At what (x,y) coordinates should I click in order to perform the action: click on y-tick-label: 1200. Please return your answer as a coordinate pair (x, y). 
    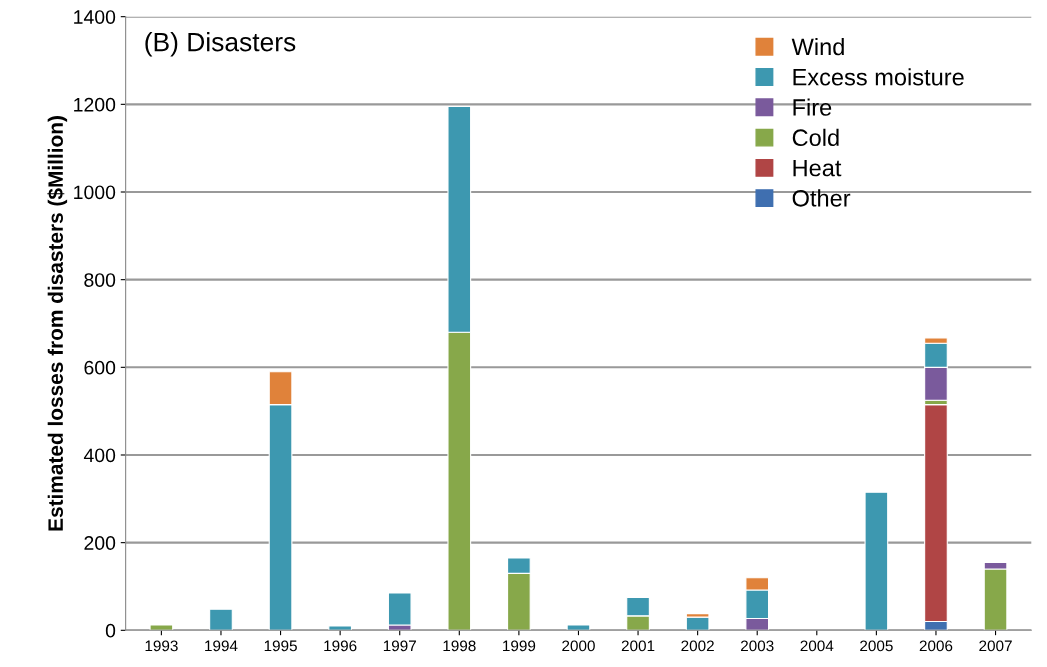
    Looking at the image, I should click on (95, 104).